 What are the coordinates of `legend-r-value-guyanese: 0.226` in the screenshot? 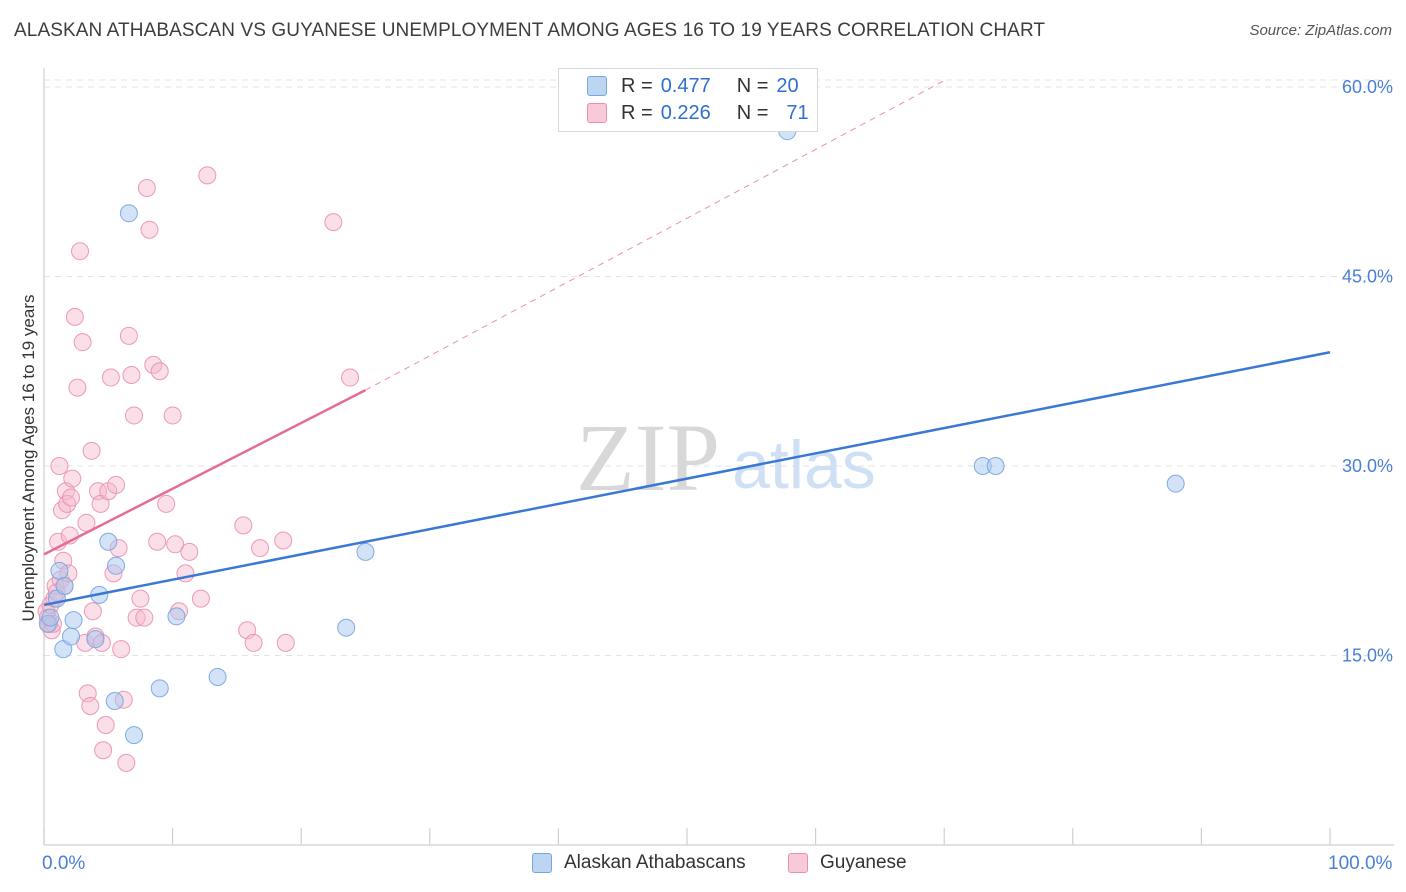 It's located at (685, 112).